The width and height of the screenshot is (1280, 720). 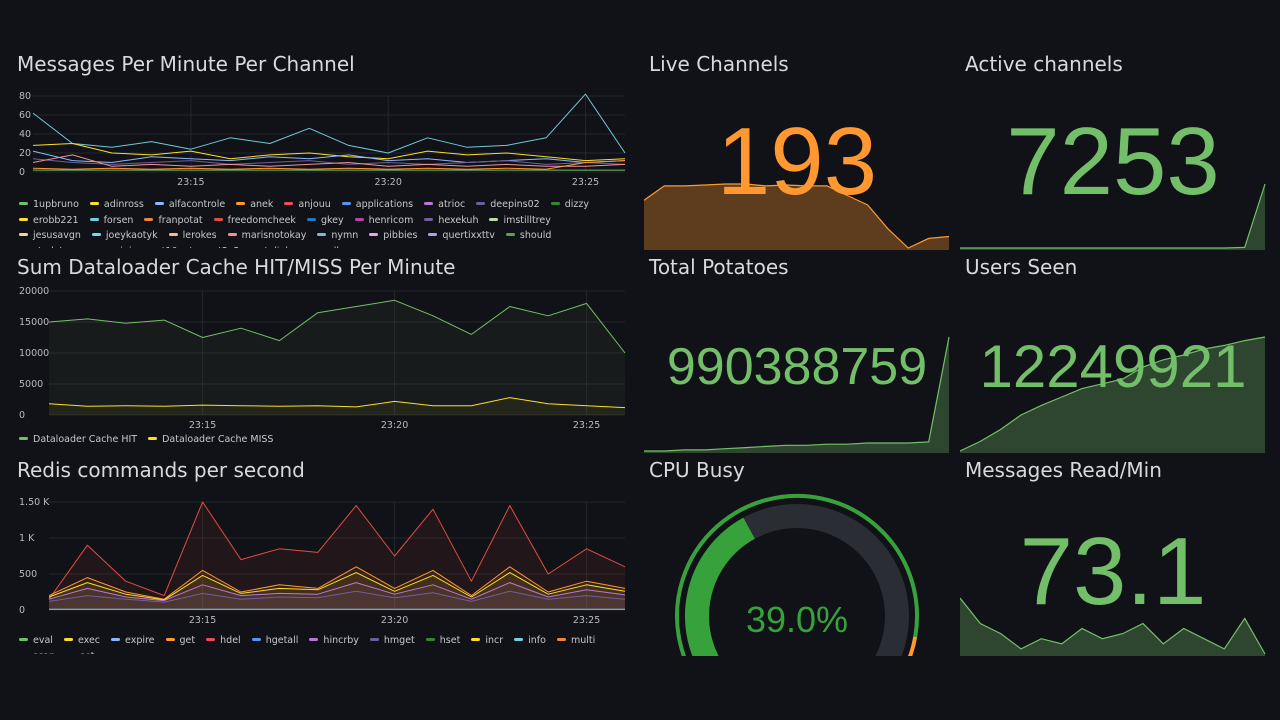 I want to click on cpu-gauge, so click(x=797, y=574).